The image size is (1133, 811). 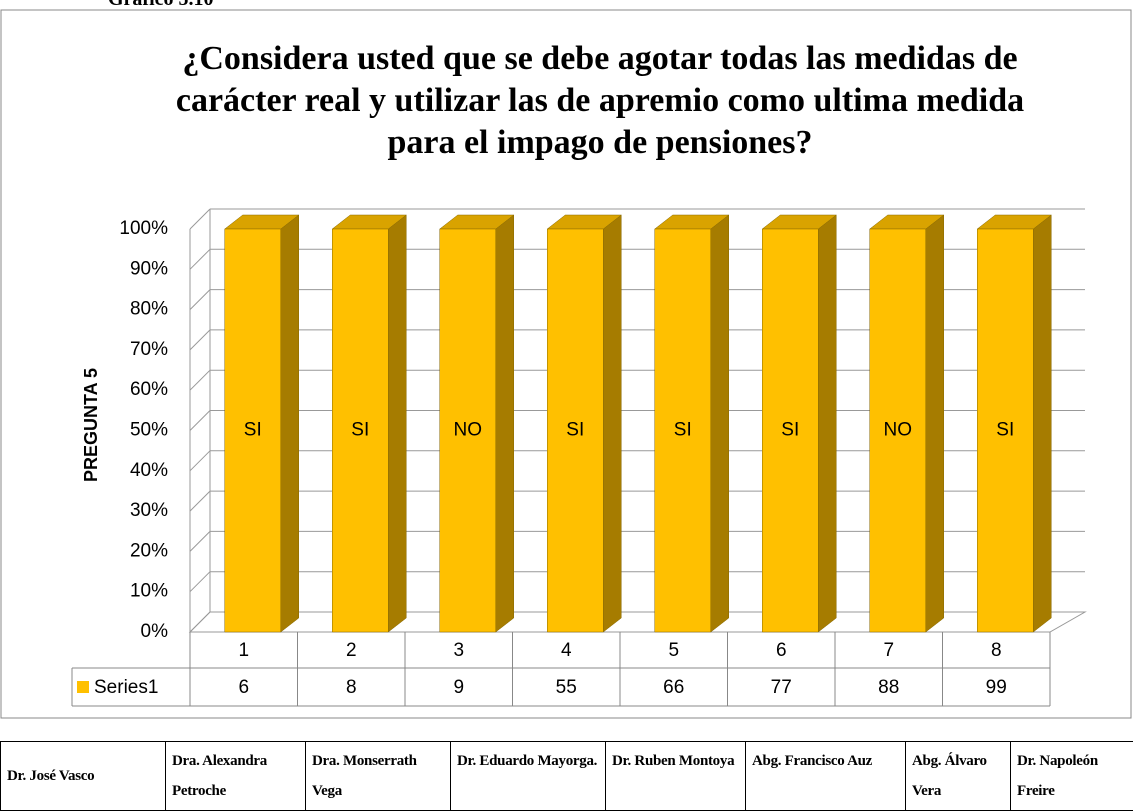 What do you see at coordinates (825, 776) in the screenshot?
I see `name-cell: Abg. Francisco Auz` at bounding box center [825, 776].